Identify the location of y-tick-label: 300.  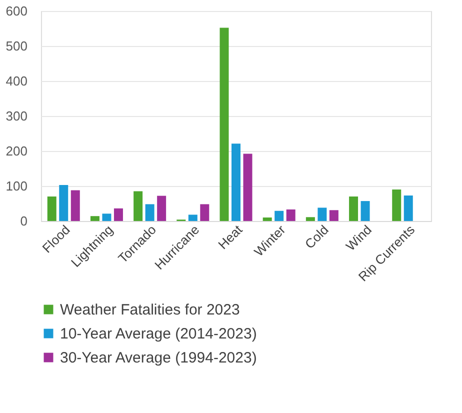
(17, 116).